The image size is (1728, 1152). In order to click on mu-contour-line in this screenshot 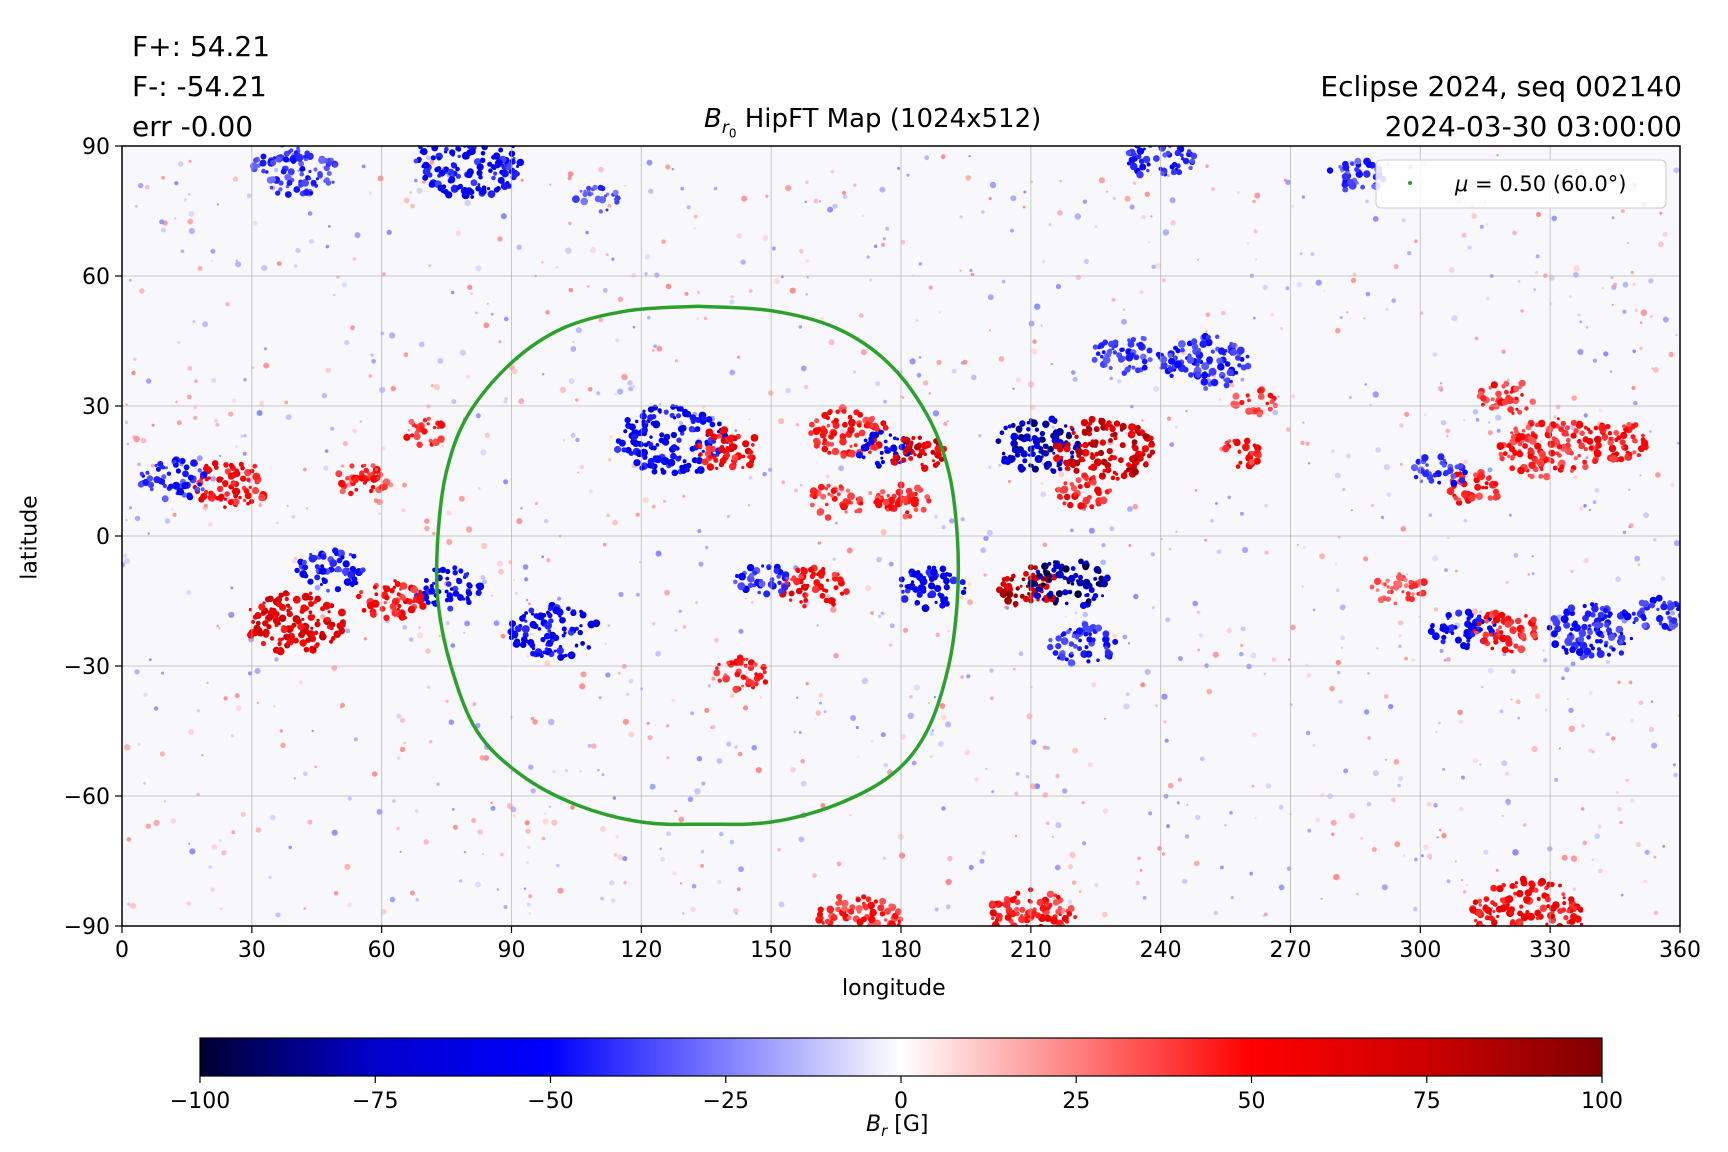, I will do `click(697, 565)`.